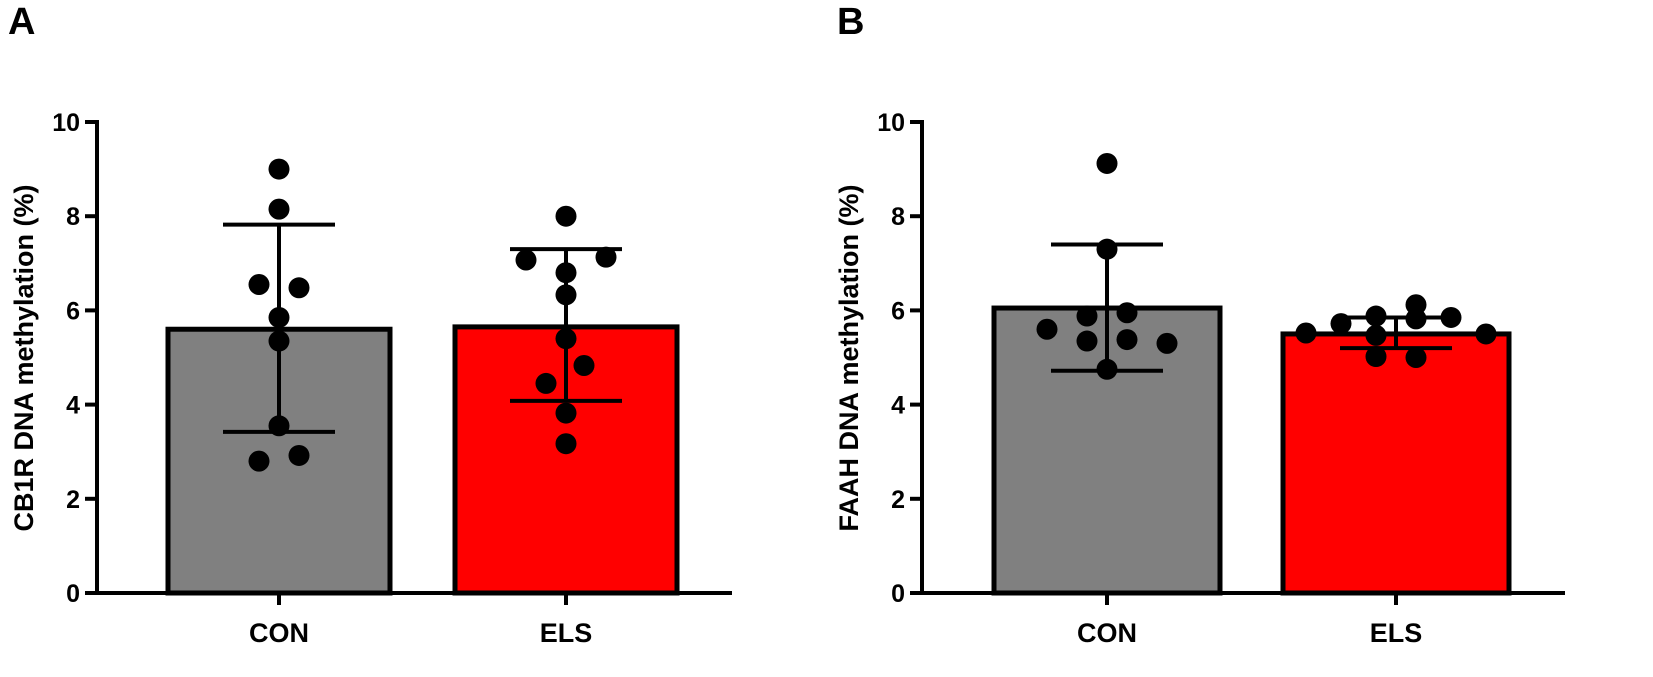 The height and width of the screenshot is (677, 1653). Describe the element at coordinates (73, 406) in the screenshot. I see `panel-a-y-tick-label: 4` at that location.